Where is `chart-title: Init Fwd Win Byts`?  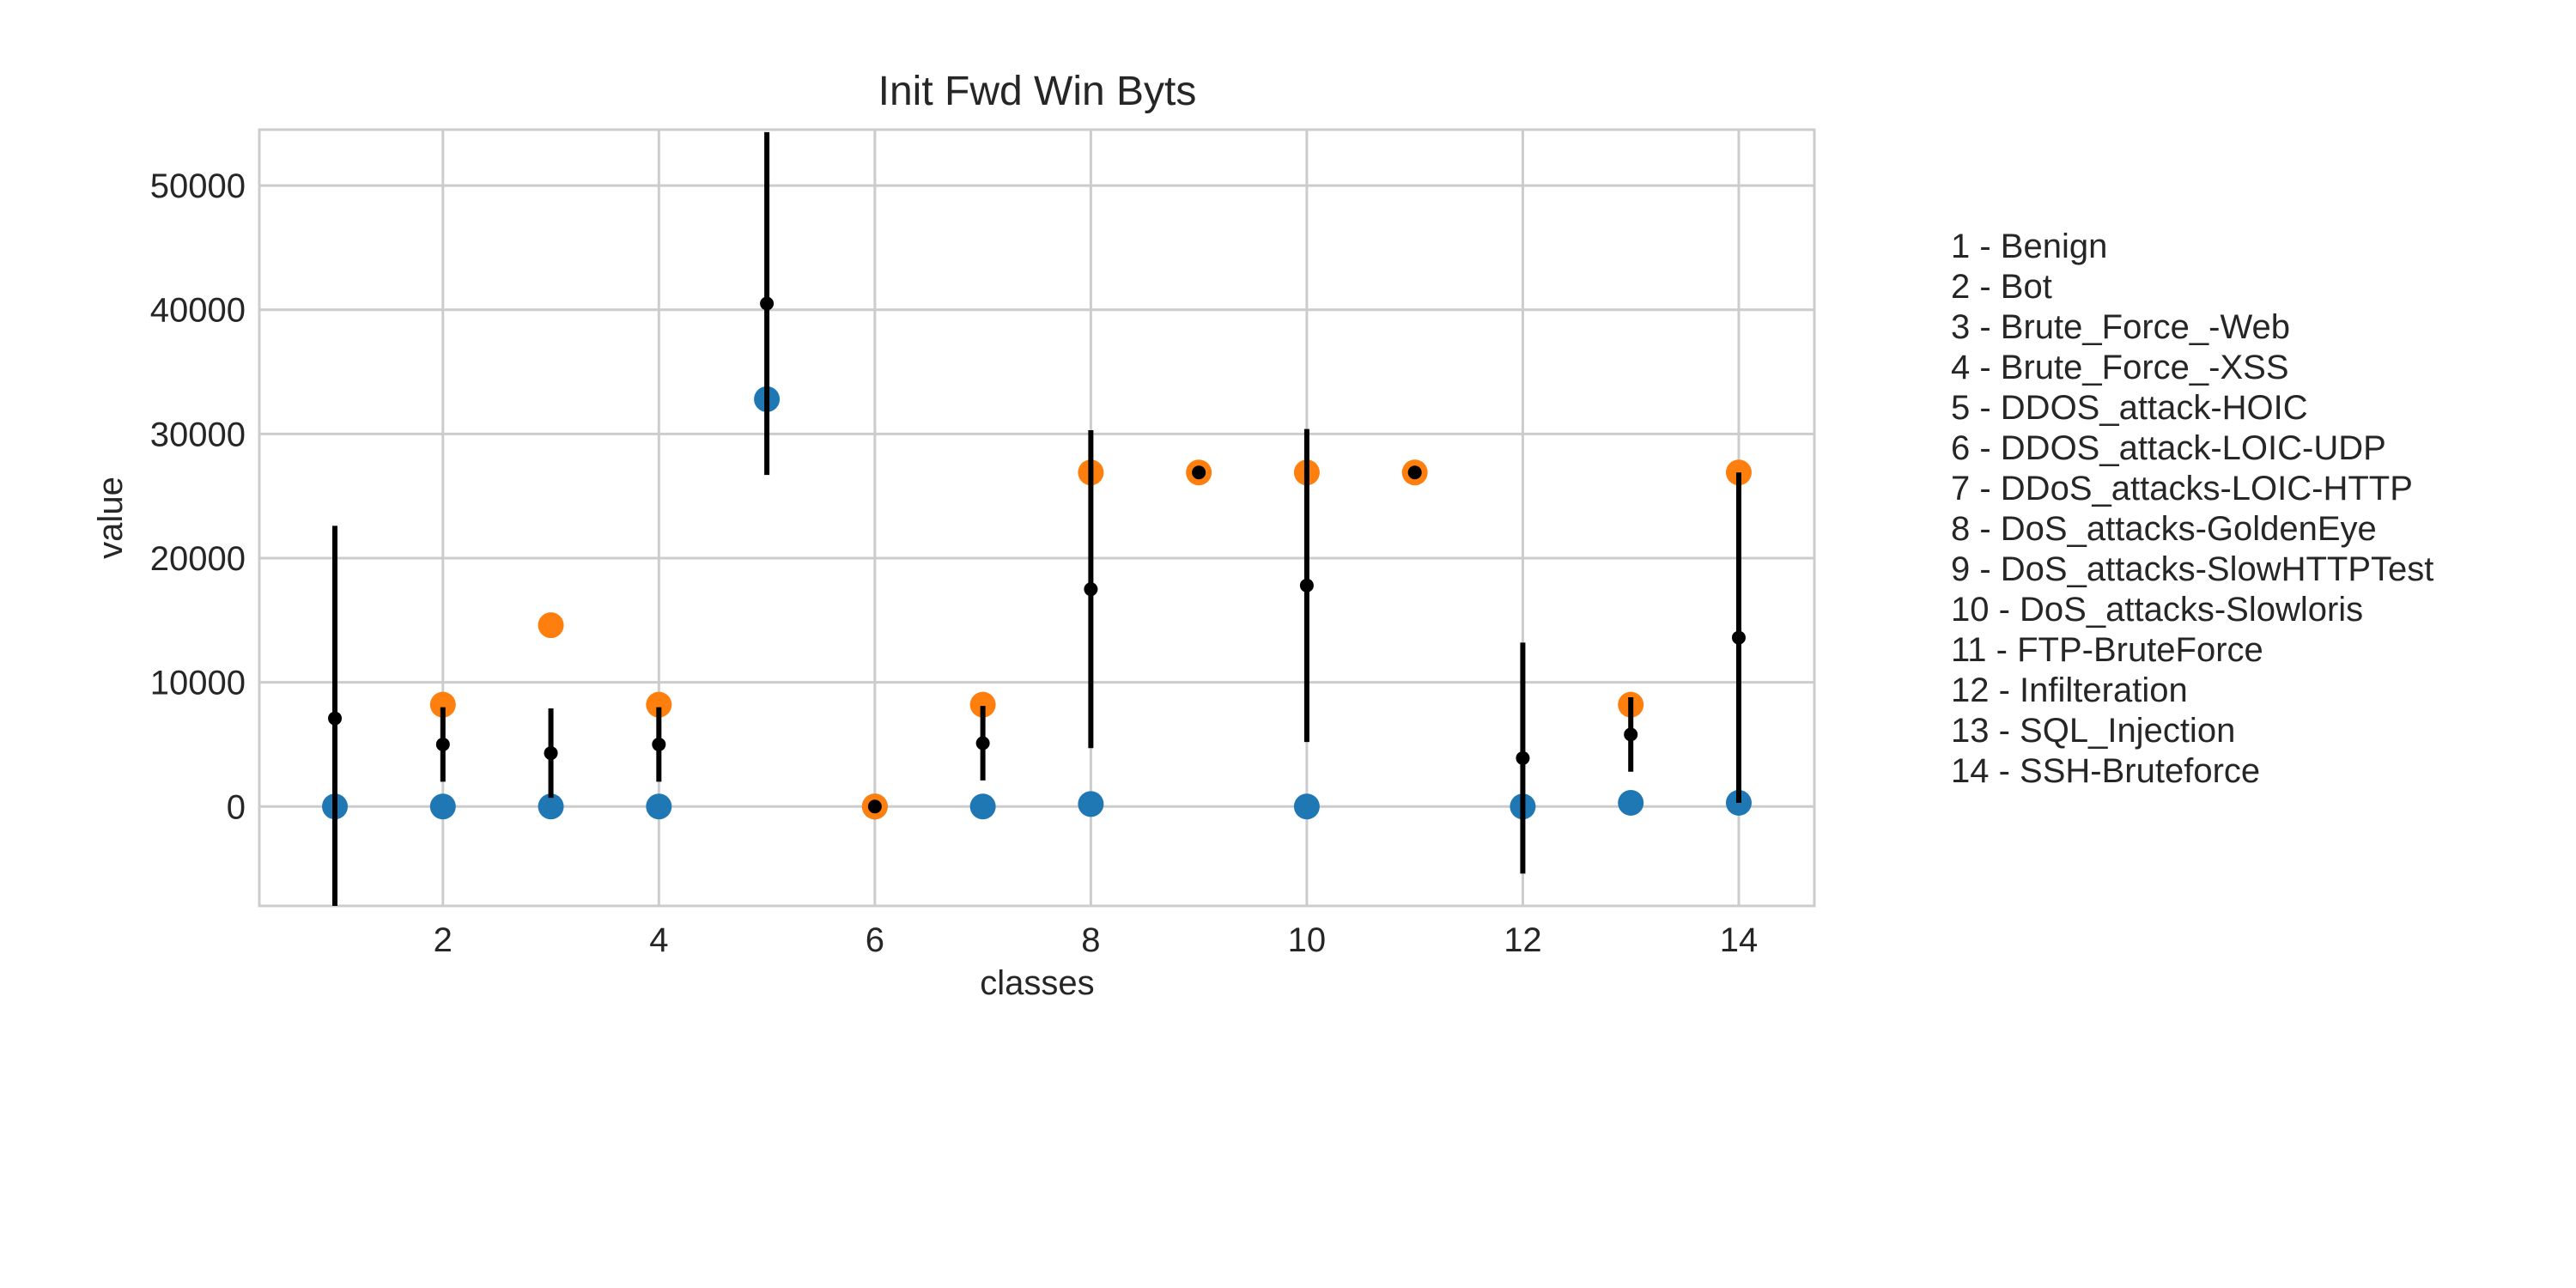 chart-title: Init Fwd Win Byts is located at coordinates (1038, 91).